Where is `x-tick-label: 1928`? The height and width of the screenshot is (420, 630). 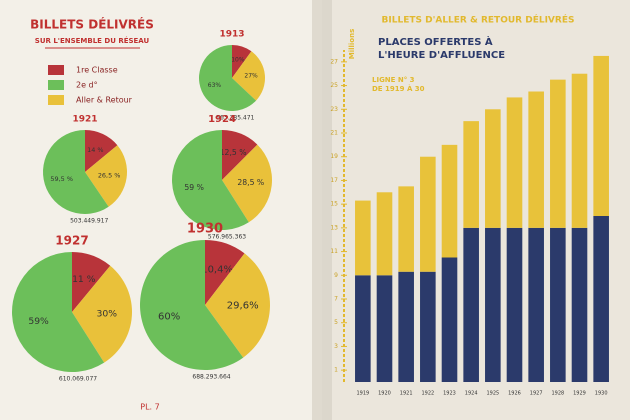 x-tick-label: 1928 is located at coordinates (557, 394).